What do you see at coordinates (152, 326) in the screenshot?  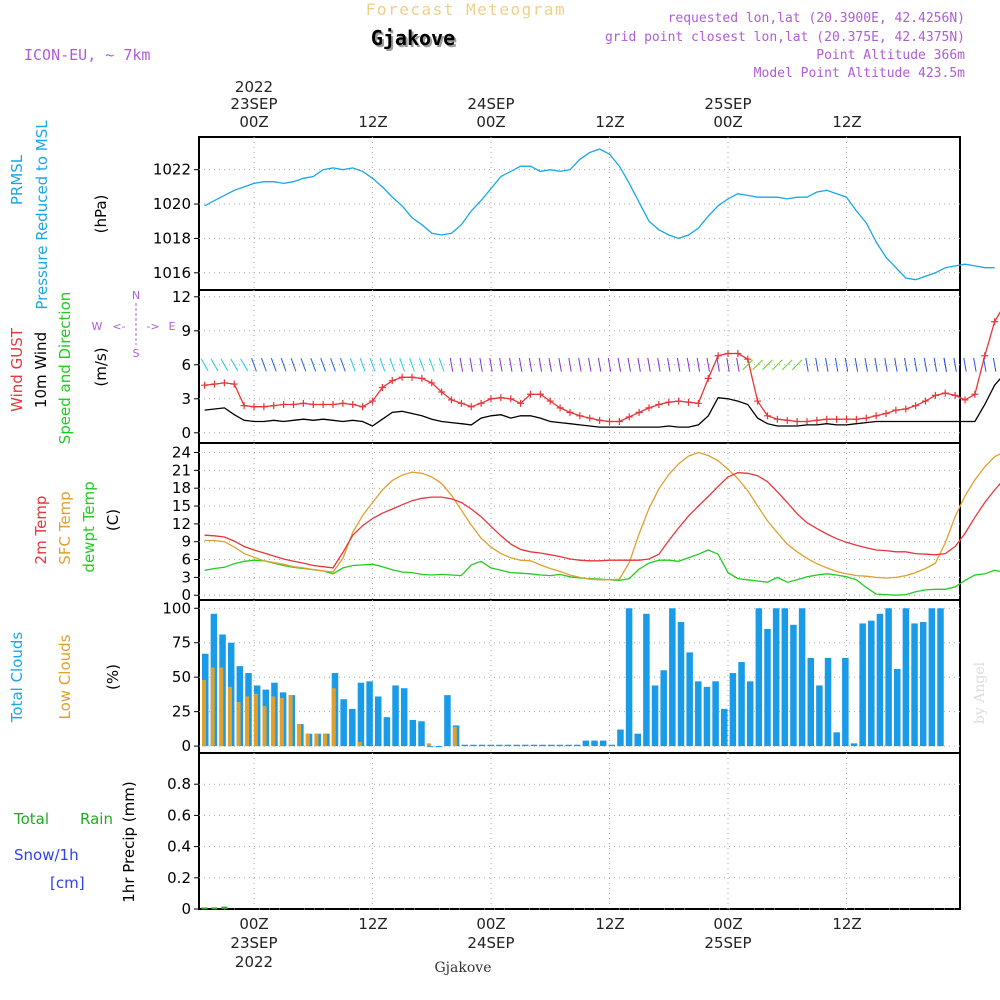 I see `compass-right-arrow: ->` at bounding box center [152, 326].